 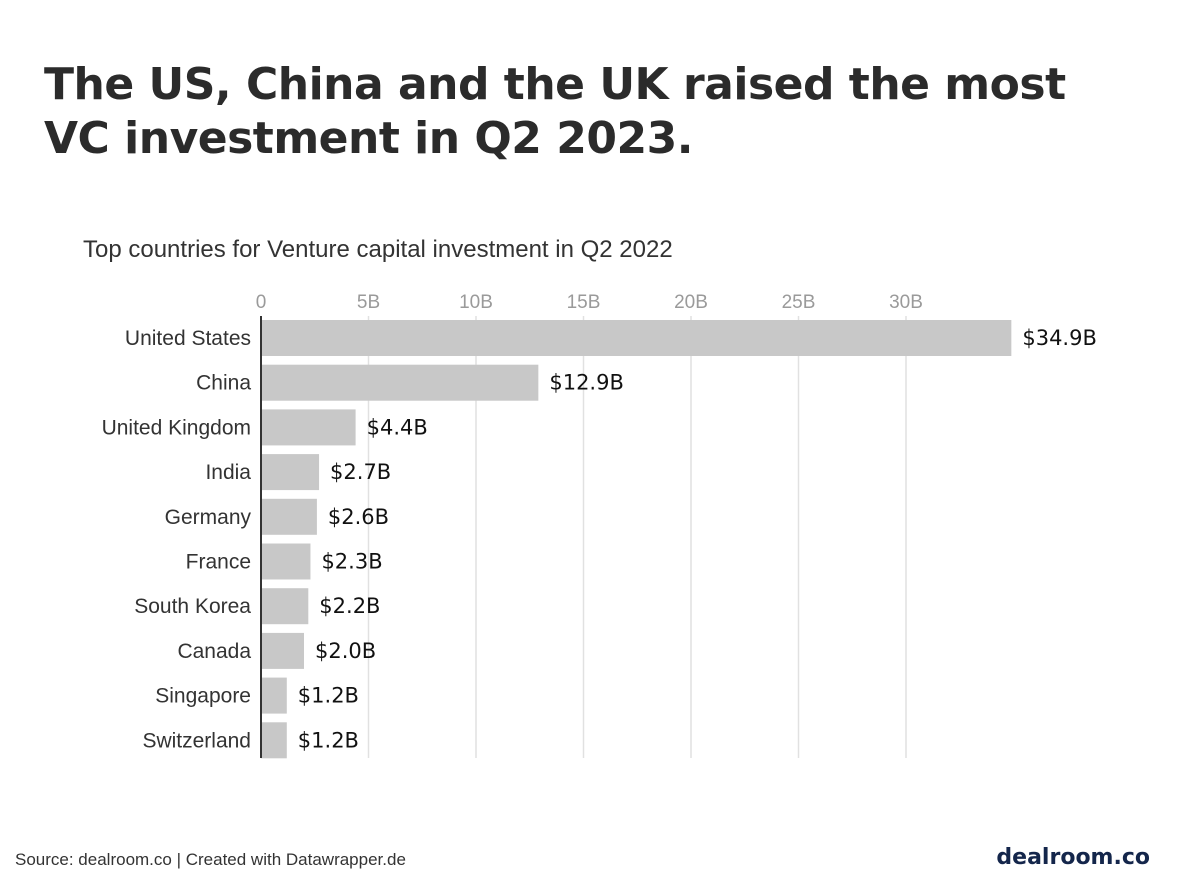 What do you see at coordinates (397, 427) in the screenshot?
I see `value-label: $4.4B` at bounding box center [397, 427].